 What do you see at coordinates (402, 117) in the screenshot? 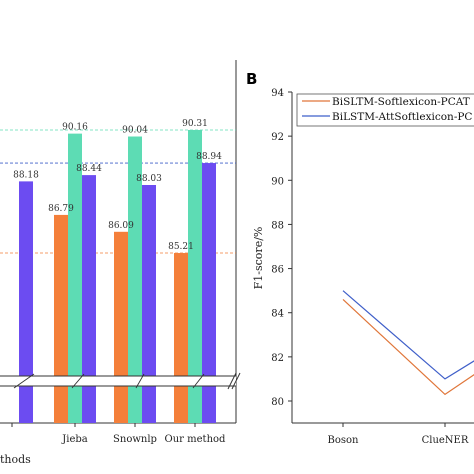
I see `legend-label-1: BiLSTM-AttSoftlexicon-PC` at bounding box center [402, 117].